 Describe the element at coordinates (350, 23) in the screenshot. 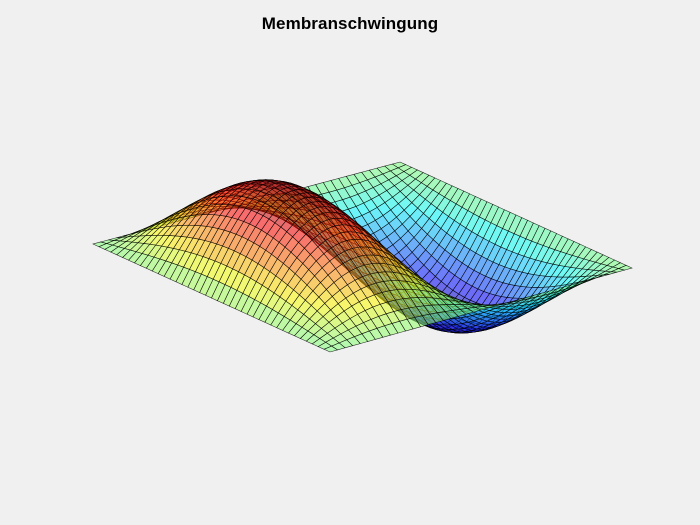

I see `chart-title: Membranschwingung` at that location.